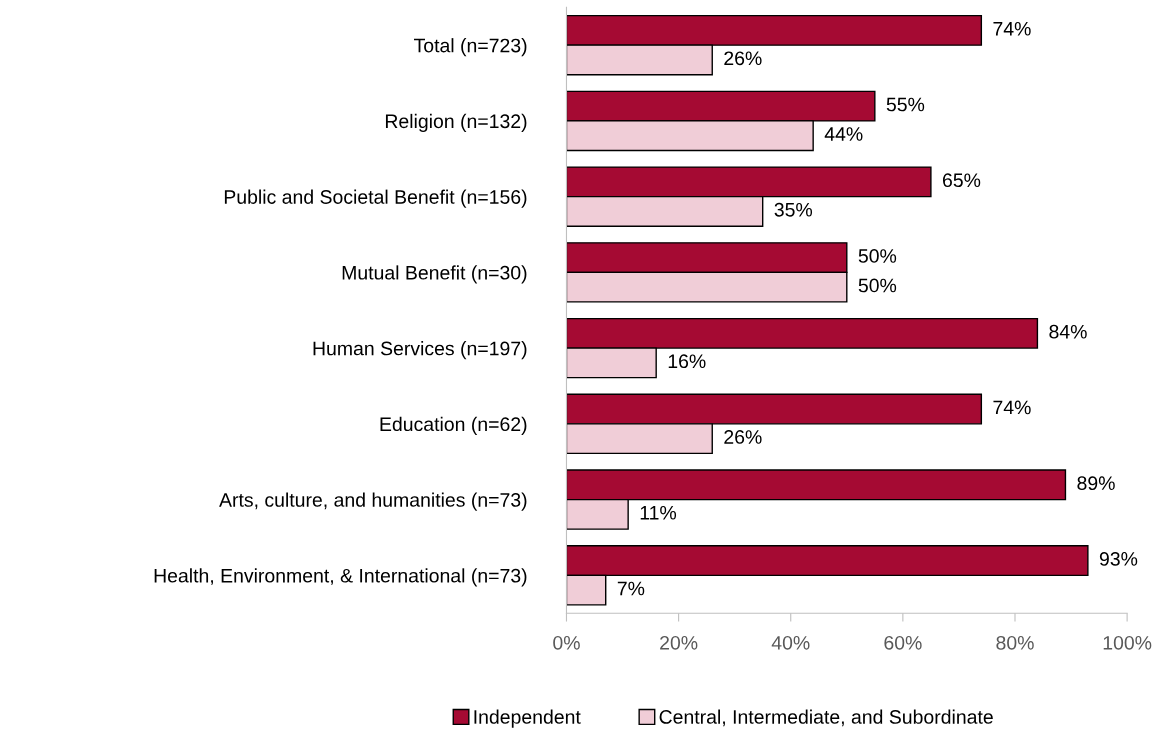  What do you see at coordinates (843, 134) in the screenshot?
I see `data-label: 44%` at bounding box center [843, 134].